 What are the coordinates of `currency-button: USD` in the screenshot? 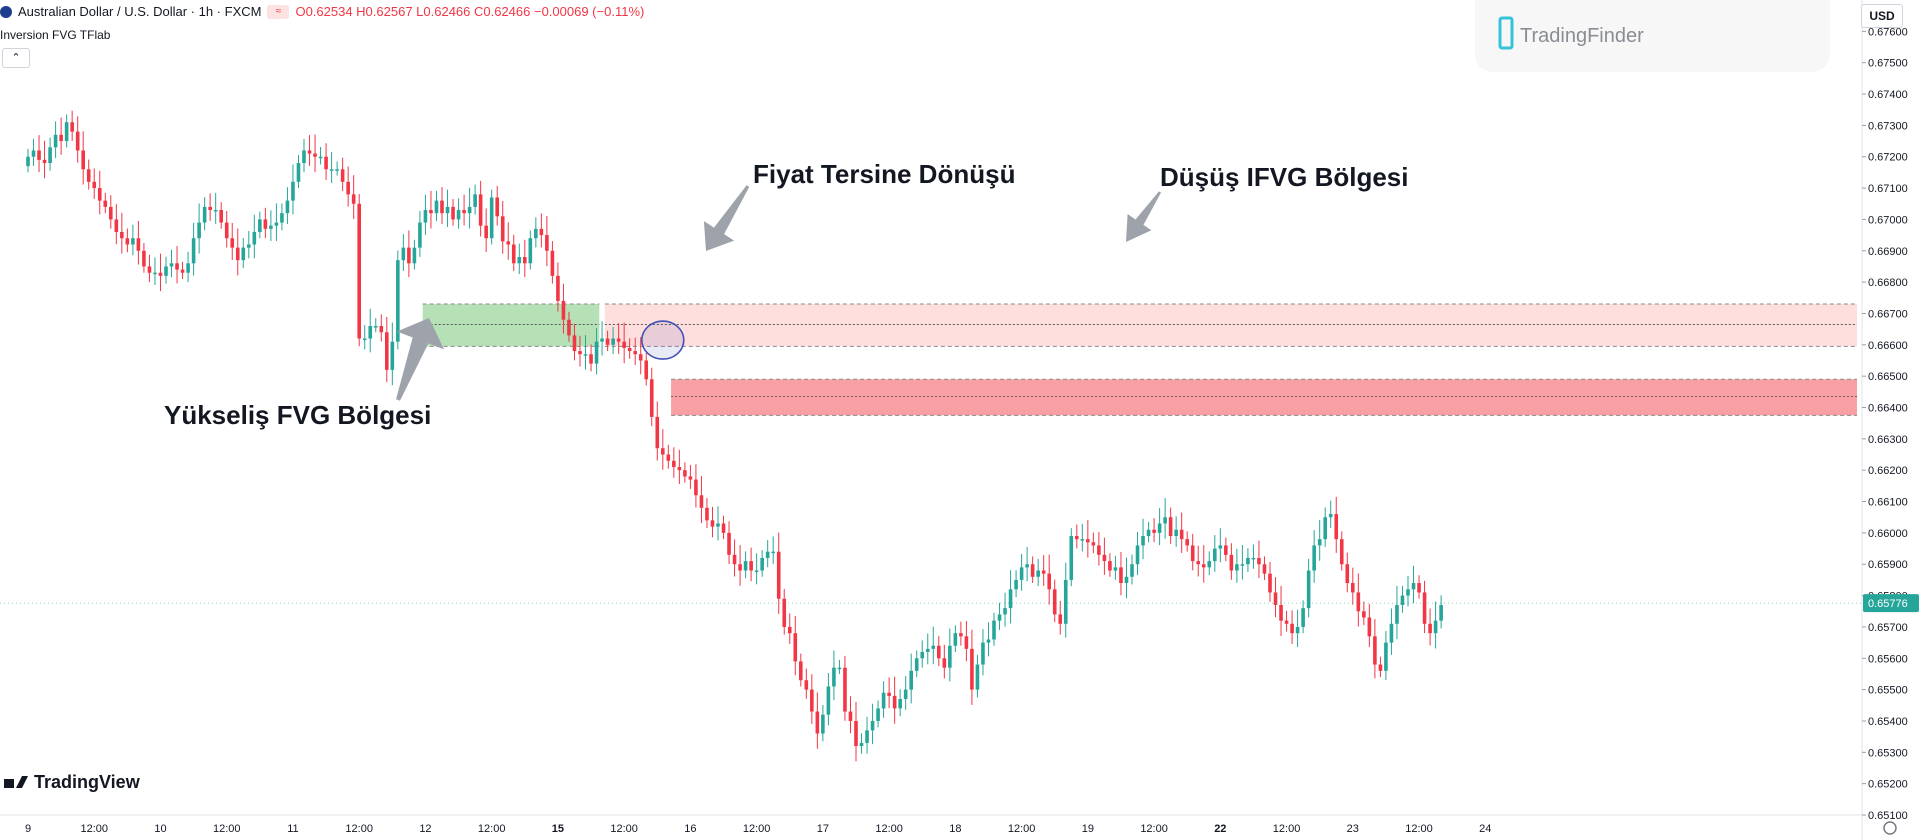 It's located at (1882, 16).